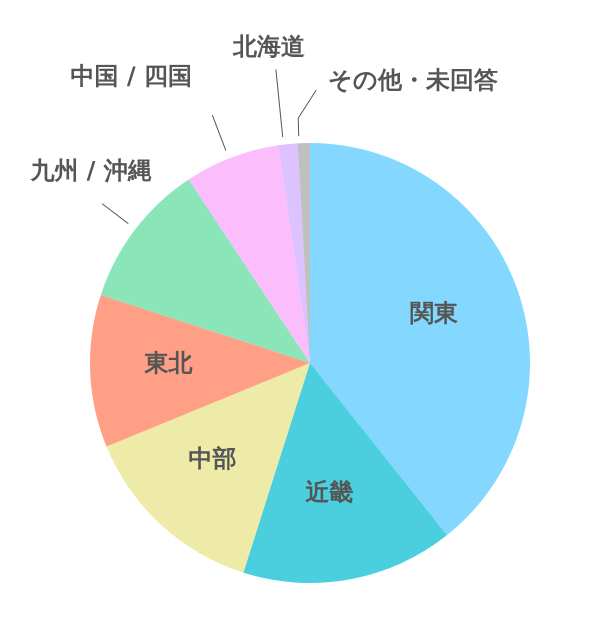 The image size is (600, 635). I want to click on slice-label: 近畿, so click(330, 492).